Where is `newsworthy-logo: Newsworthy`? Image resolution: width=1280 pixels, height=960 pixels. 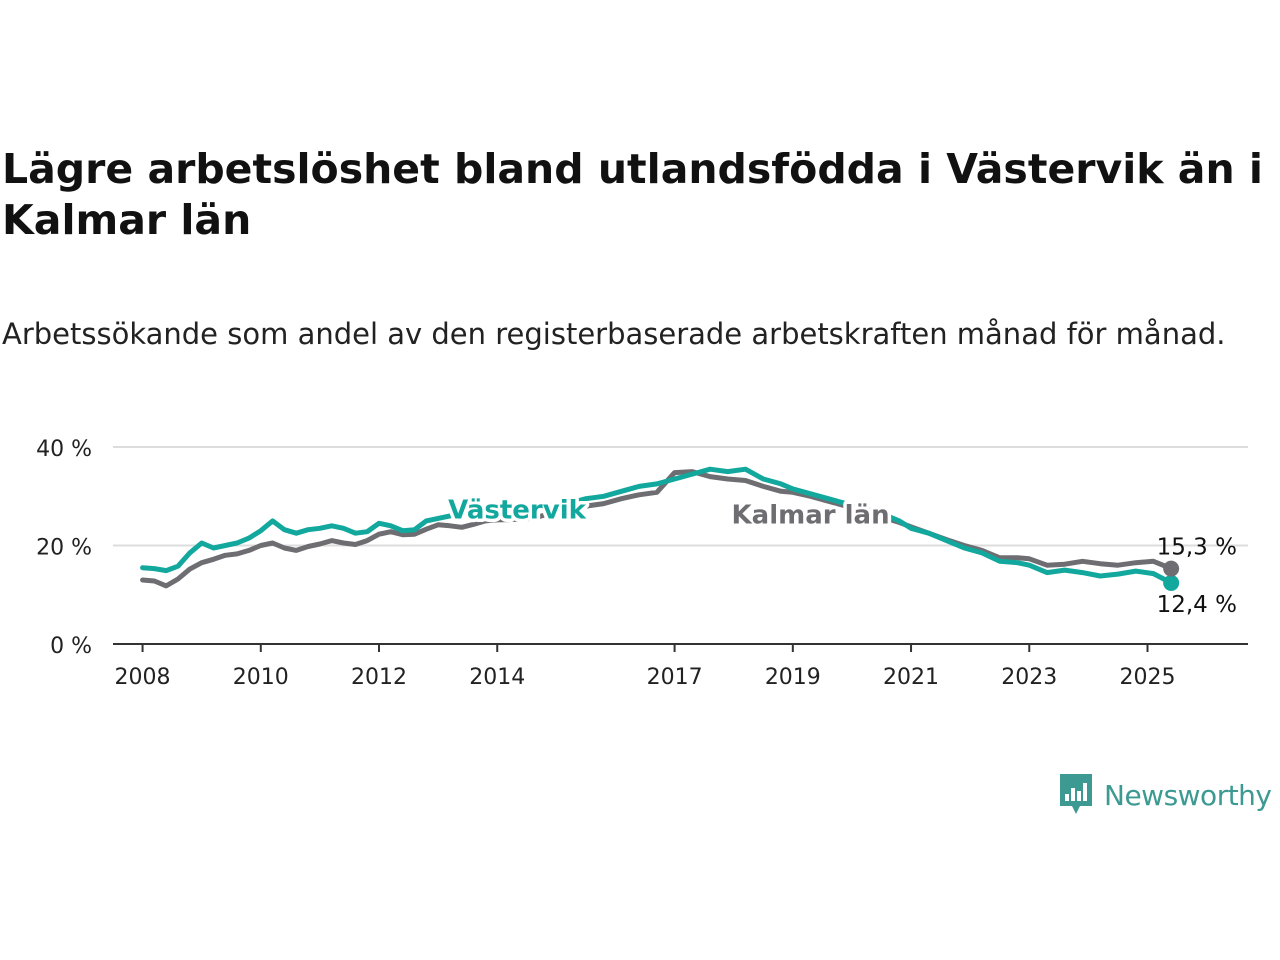 newsworthy-logo: Newsworthy is located at coordinates (1165, 795).